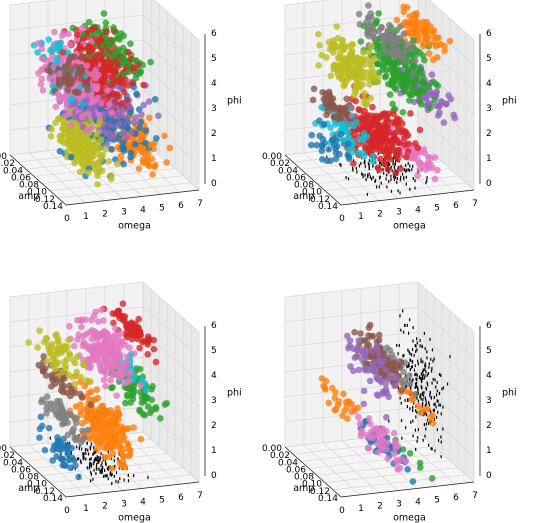 The height and width of the screenshot is (523, 550). What do you see at coordinates (234, 393) in the screenshot?
I see `z-axis-label: phi` at bounding box center [234, 393].